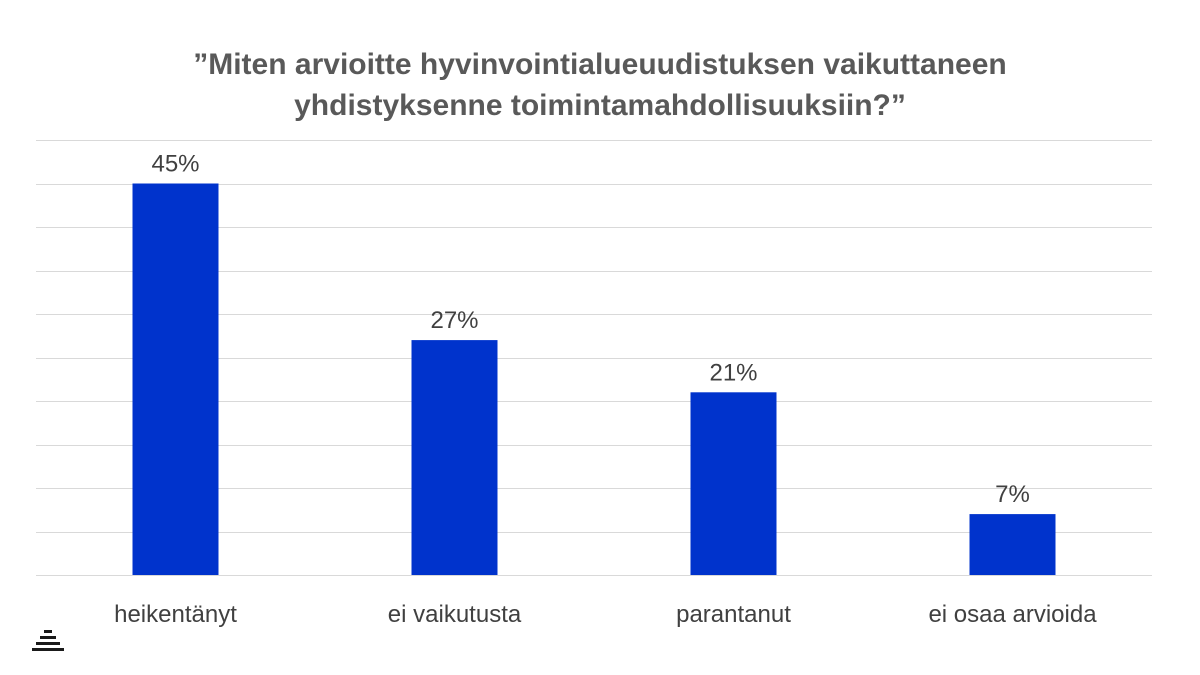 The image size is (1200, 675). I want to click on data-label-2: 27%, so click(454, 320).